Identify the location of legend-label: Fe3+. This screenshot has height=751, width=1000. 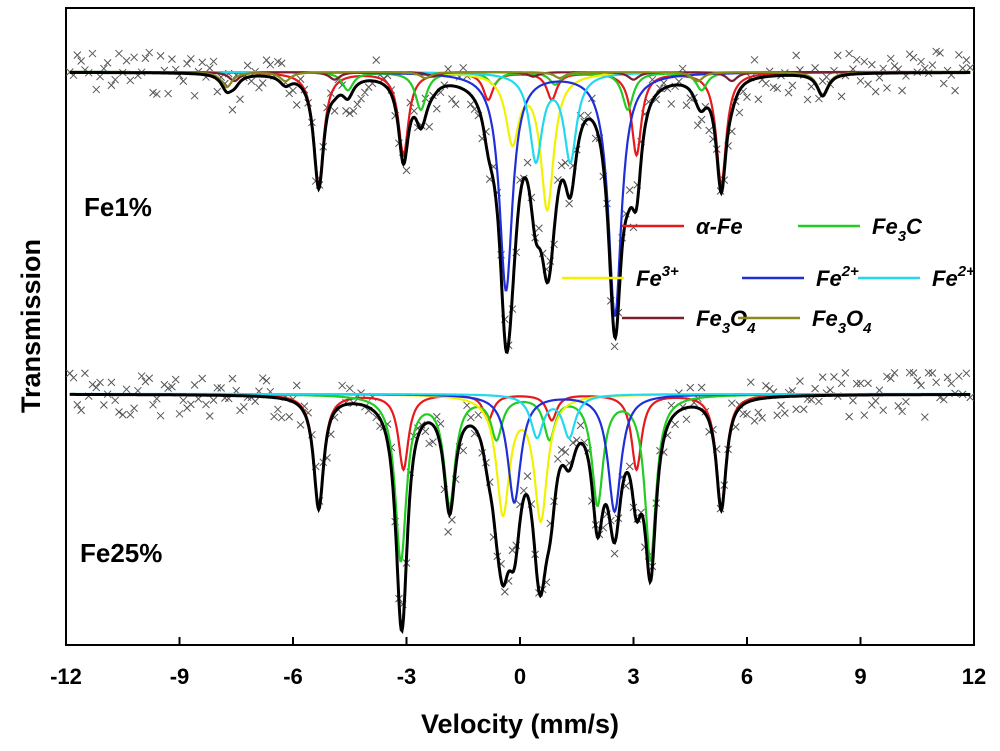
(657, 277).